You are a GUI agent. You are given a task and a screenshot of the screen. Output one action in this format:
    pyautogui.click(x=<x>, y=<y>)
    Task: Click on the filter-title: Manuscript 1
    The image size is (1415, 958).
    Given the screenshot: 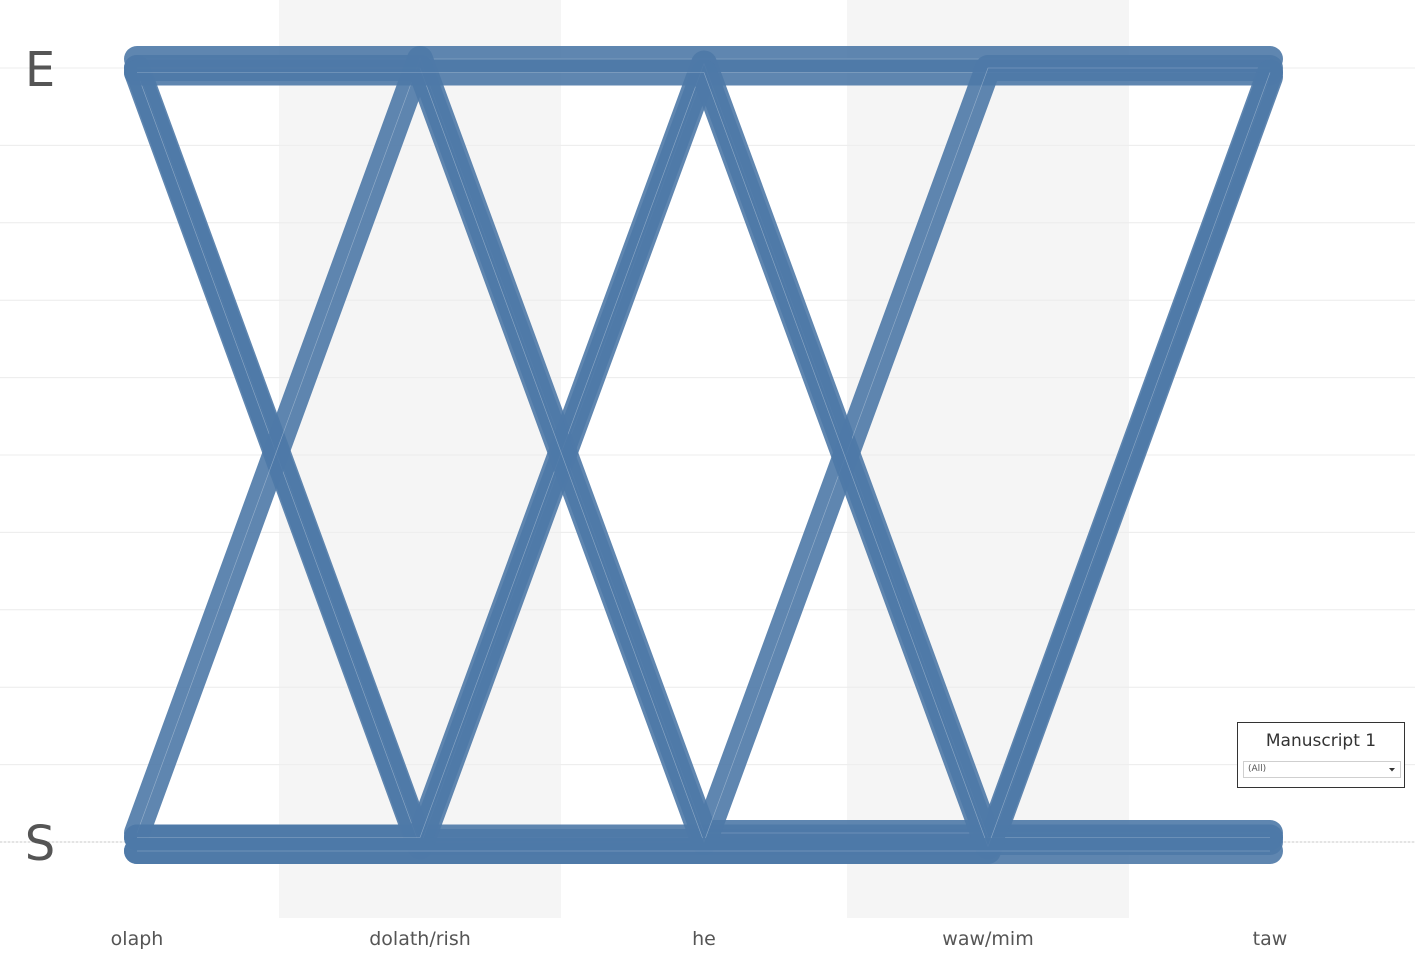 What is the action you would take?
    pyautogui.click(x=1321, y=741)
    